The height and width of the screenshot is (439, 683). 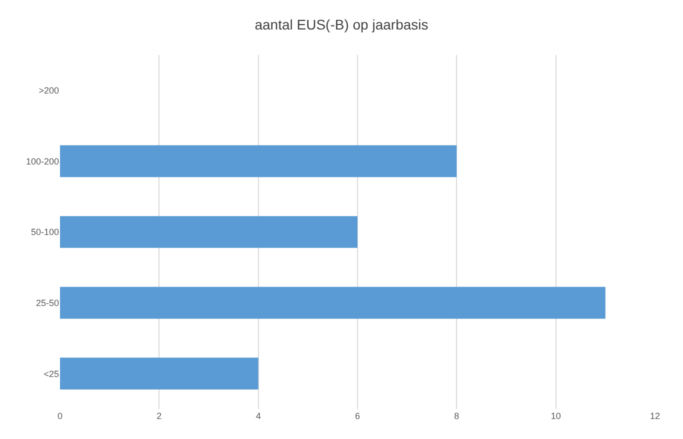 What do you see at coordinates (159, 416) in the screenshot?
I see `x-tick-label: 2` at bounding box center [159, 416].